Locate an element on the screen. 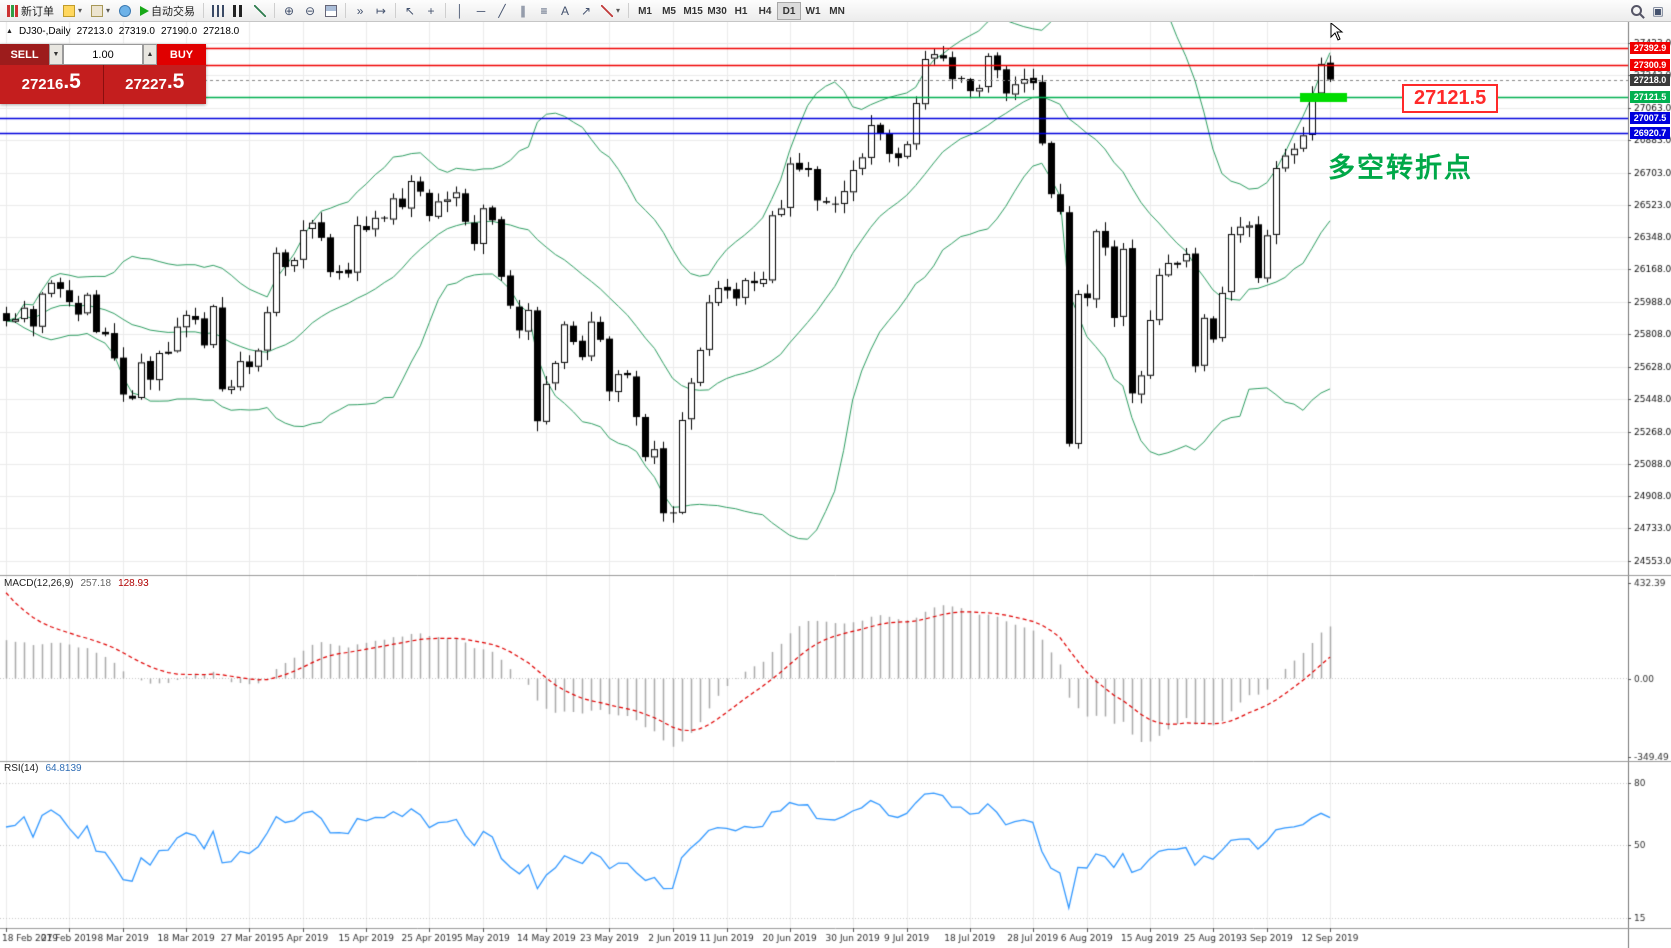 The height and width of the screenshot is (948, 1671). tile-windows-button is located at coordinates (331, 11).